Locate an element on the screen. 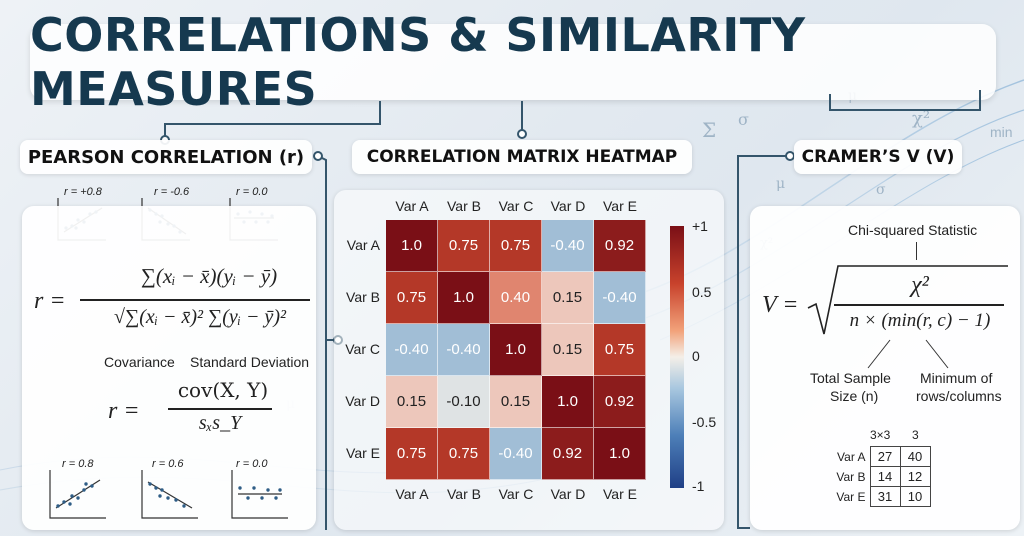  heatmap-cell: 0.40 is located at coordinates (516, 298).